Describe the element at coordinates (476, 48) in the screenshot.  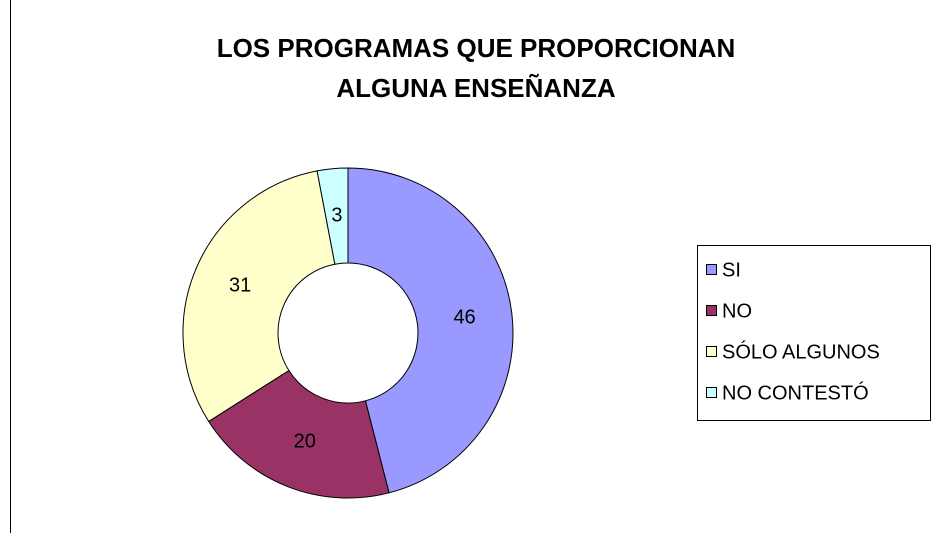
I see `chart-title: LOS PROGRAMAS QUE PROPORCIONAN` at that location.